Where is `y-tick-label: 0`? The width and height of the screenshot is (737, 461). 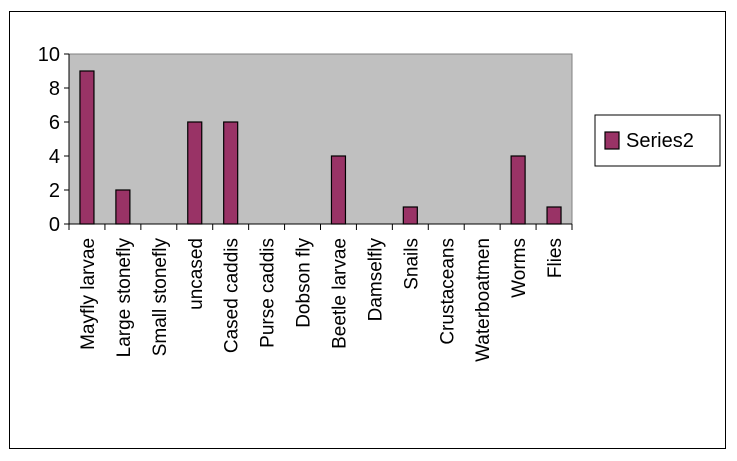
y-tick-label: 0 is located at coordinates (54, 225).